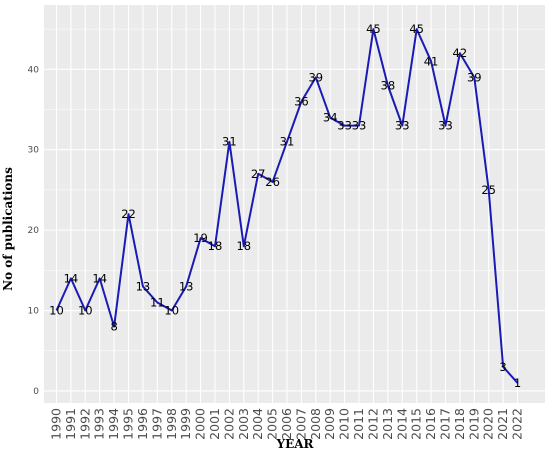 The image size is (550, 452). I want to click on x-tick-label: 1999, so click(185, 424).